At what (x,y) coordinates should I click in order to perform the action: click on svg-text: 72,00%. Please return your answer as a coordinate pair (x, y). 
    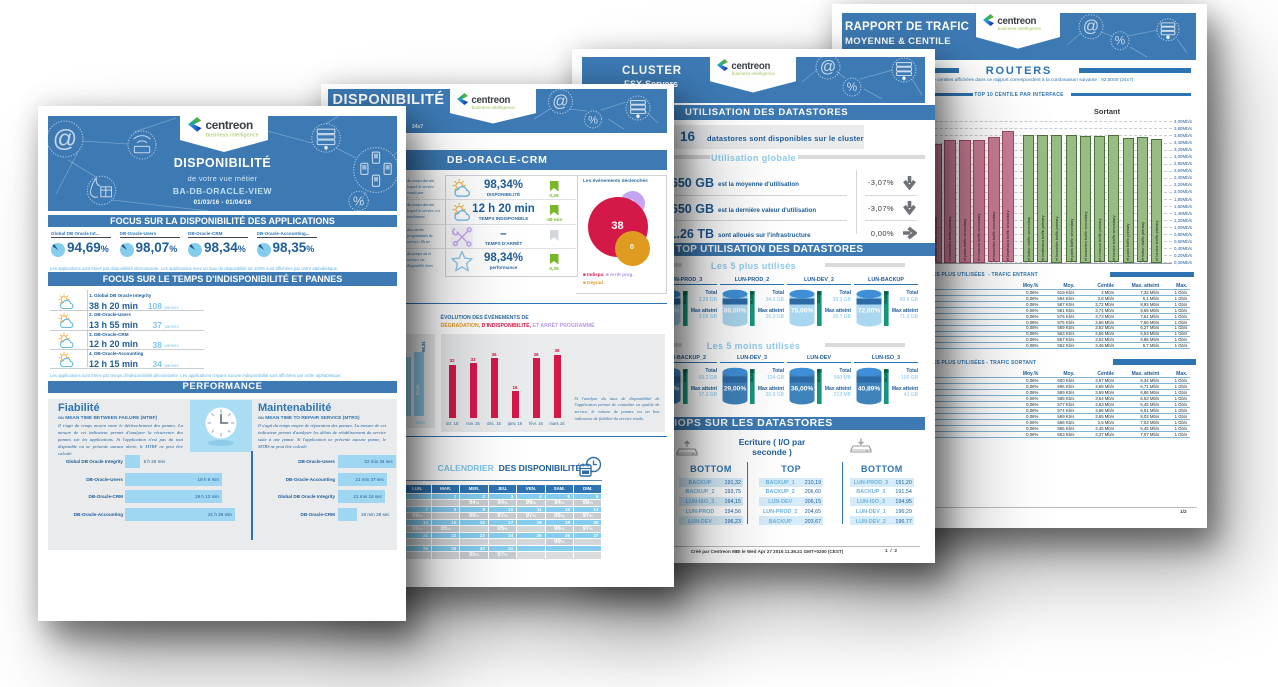
    Looking at the image, I should click on (869, 311).